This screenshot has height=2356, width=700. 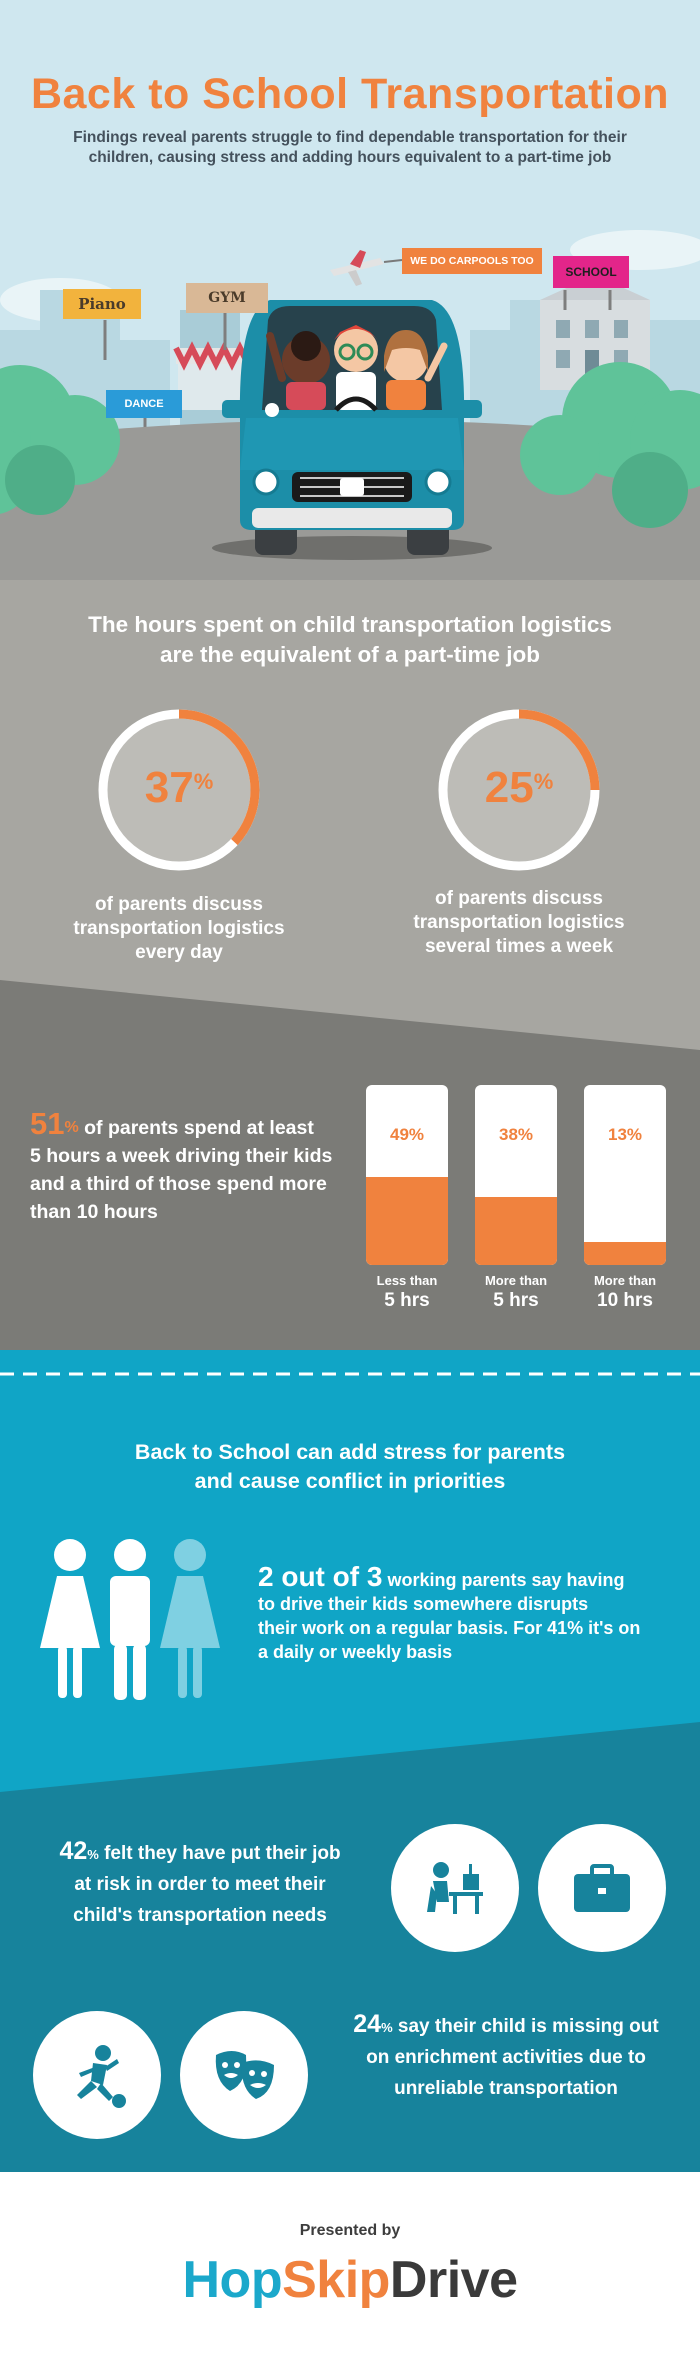 I want to click on job-risk-line2: at risk in order to meet their, so click(x=200, y=1884).